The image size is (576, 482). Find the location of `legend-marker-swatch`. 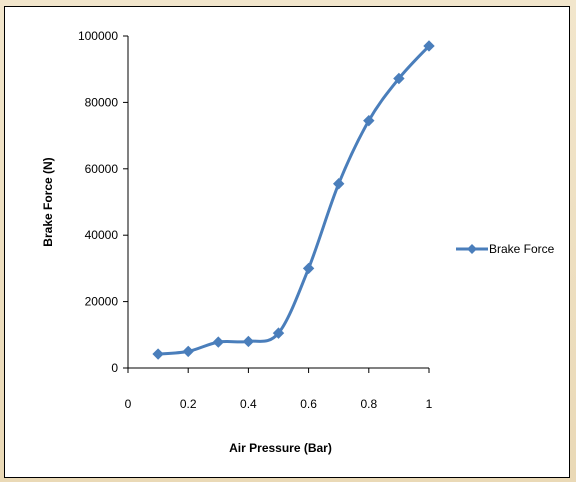

legend-marker-swatch is located at coordinates (472, 249).